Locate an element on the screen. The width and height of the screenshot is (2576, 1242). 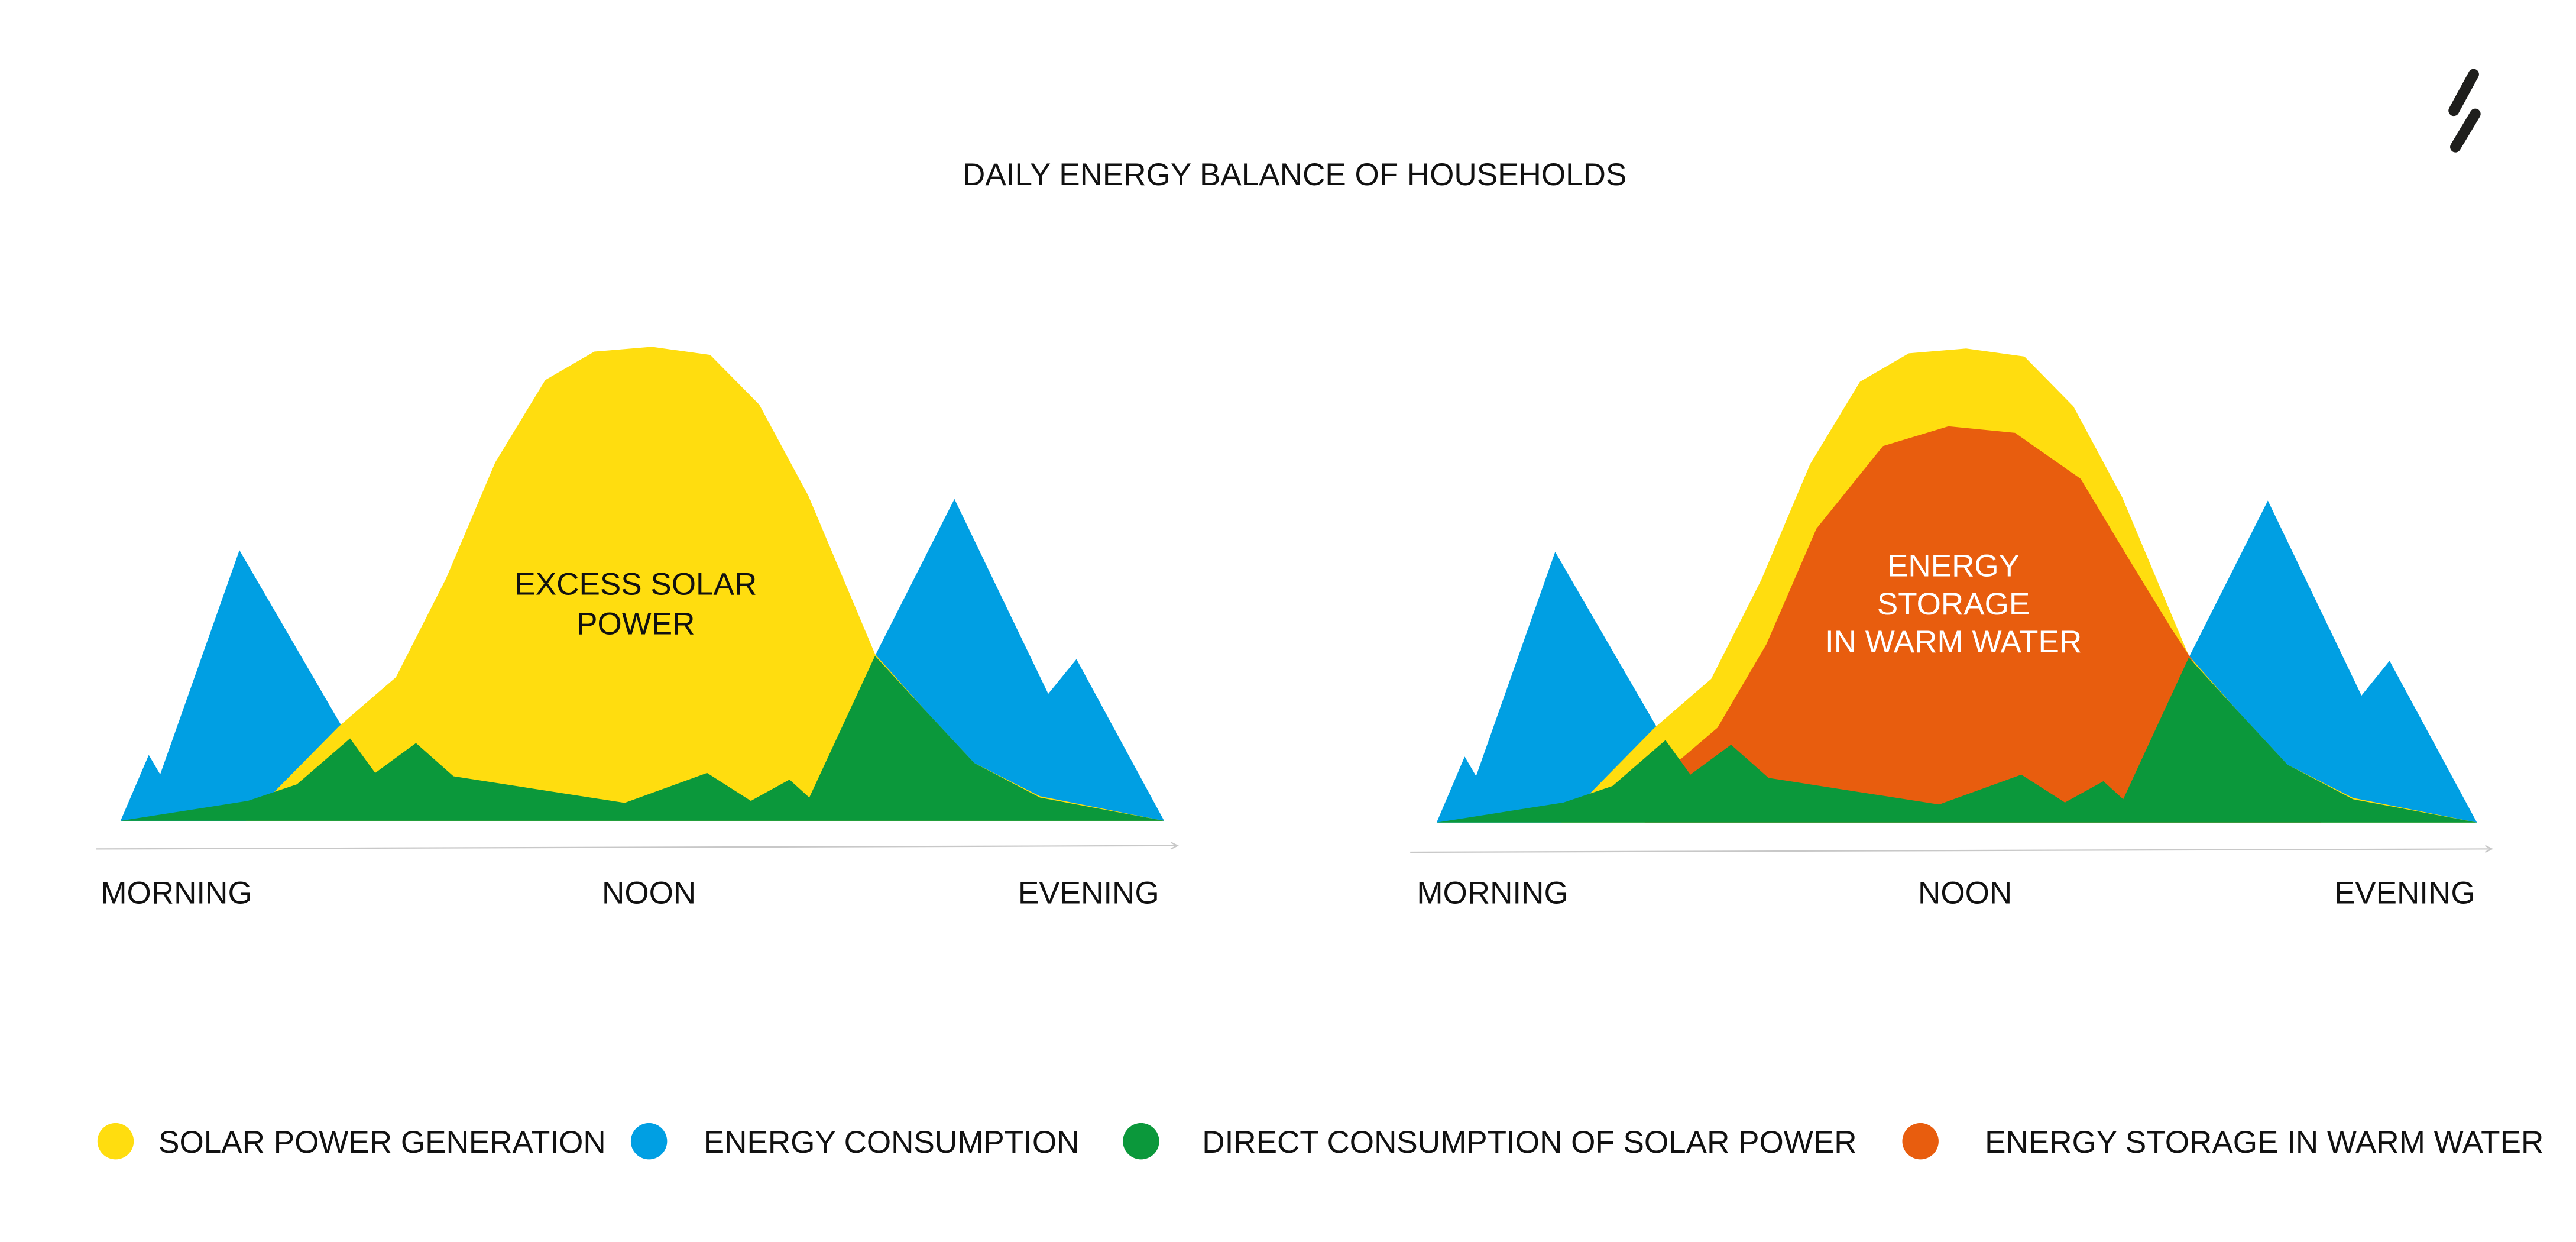
annotation-energy-storage: ENERGY STORAGE IN WARM WATER is located at coordinates (1953, 604).